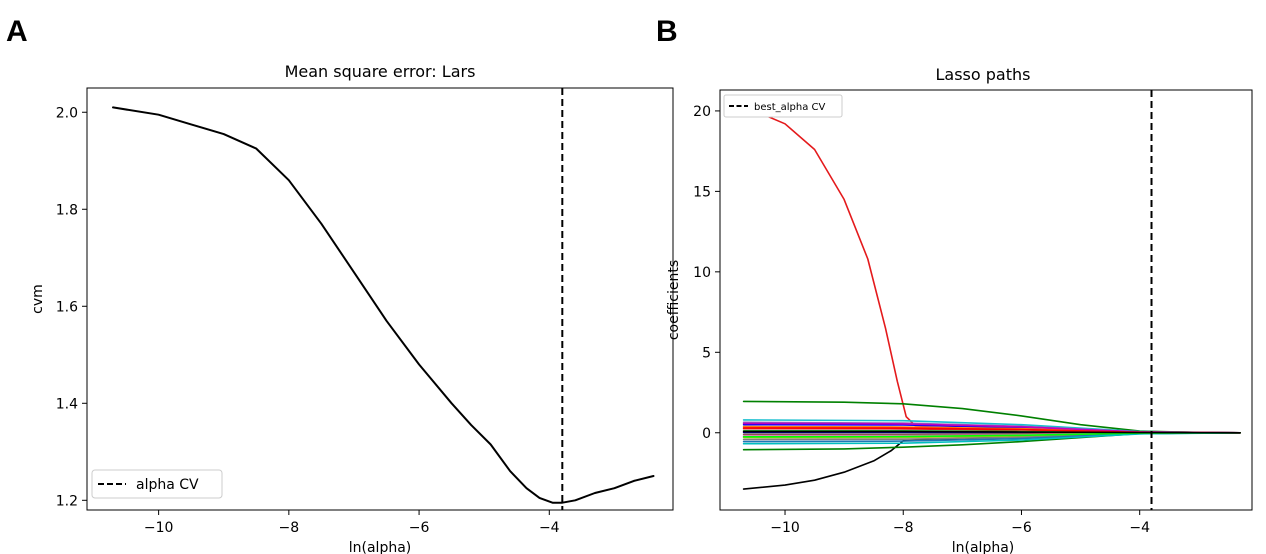 The image size is (1266, 554). Describe the element at coordinates (380, 71) in the screenshot. I see `panel-a-title: Mean square error: Lars` at that location.